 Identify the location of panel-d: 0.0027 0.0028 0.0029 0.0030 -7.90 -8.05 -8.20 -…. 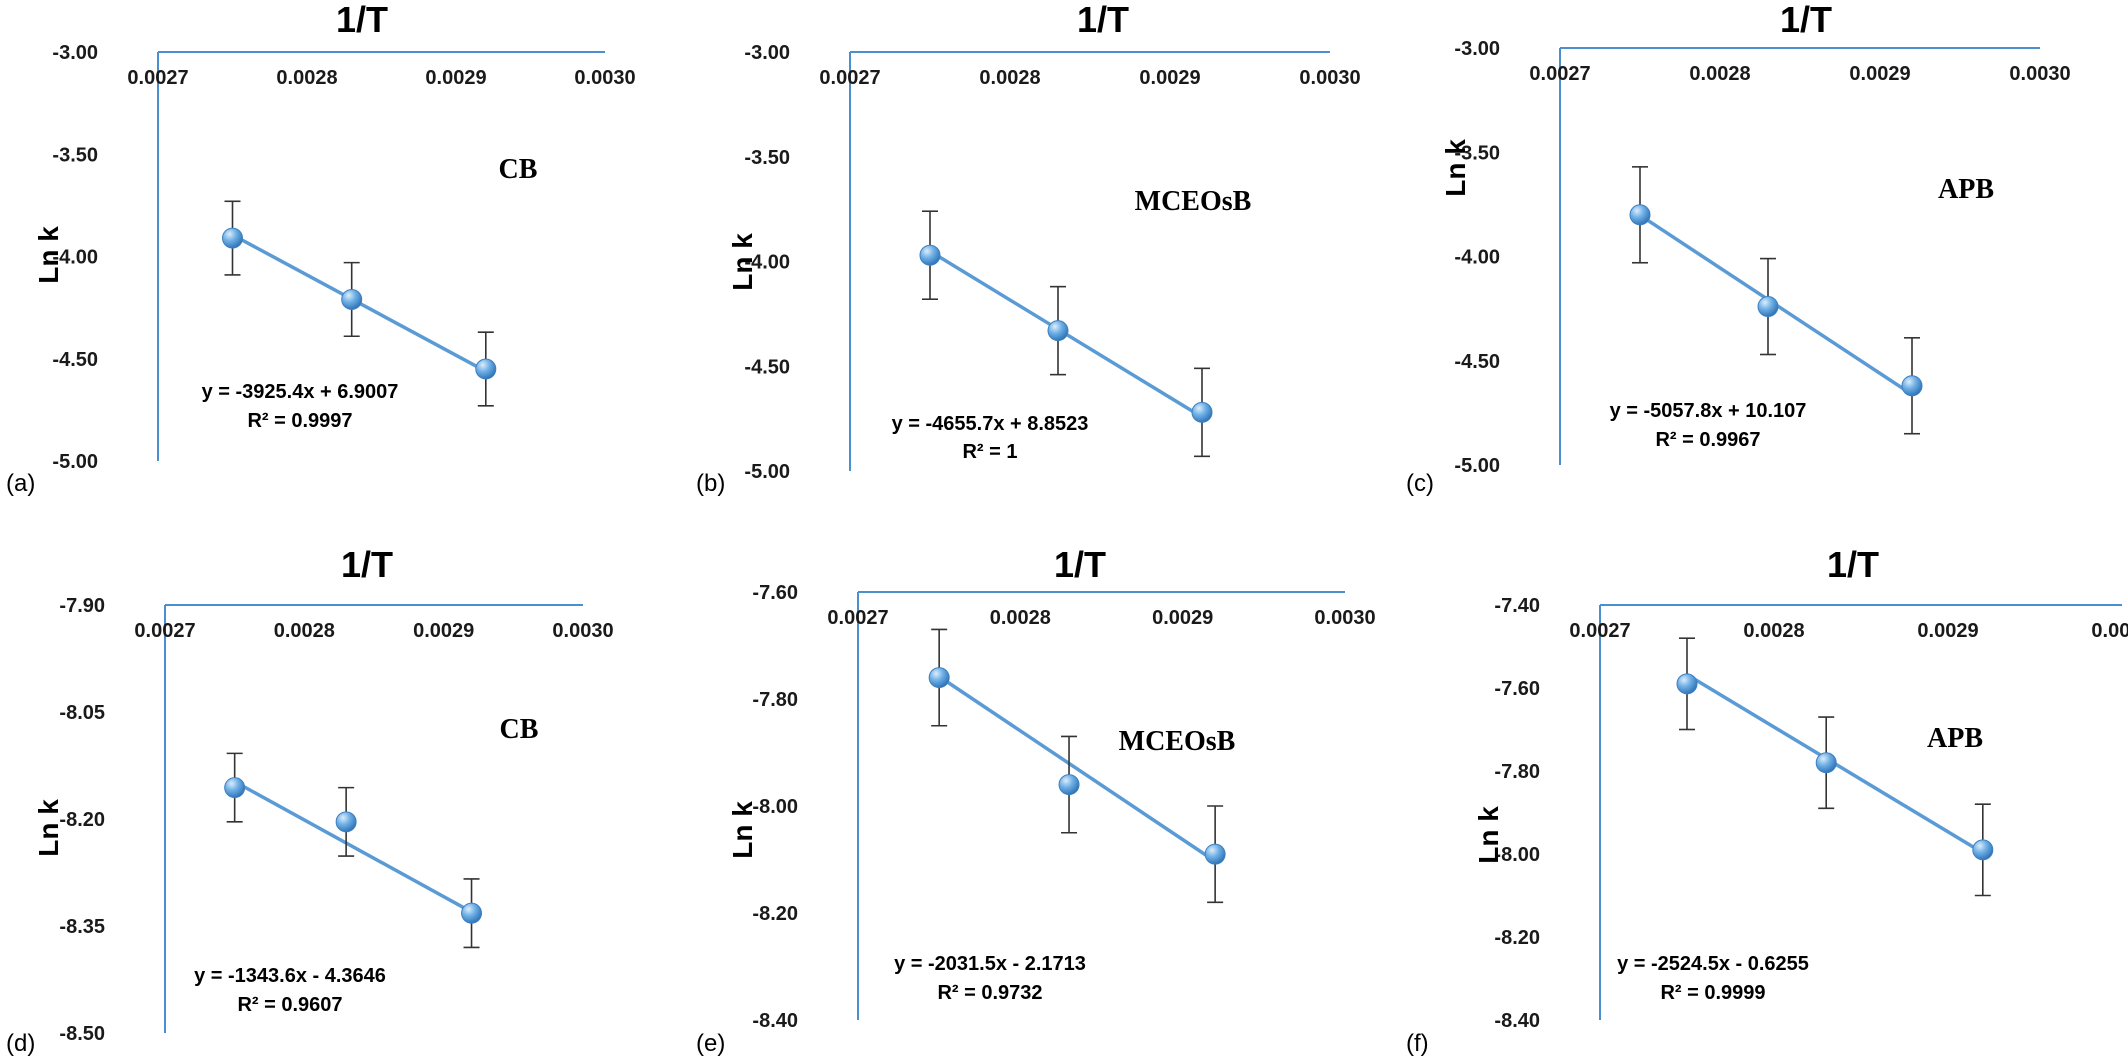
(310, 800).